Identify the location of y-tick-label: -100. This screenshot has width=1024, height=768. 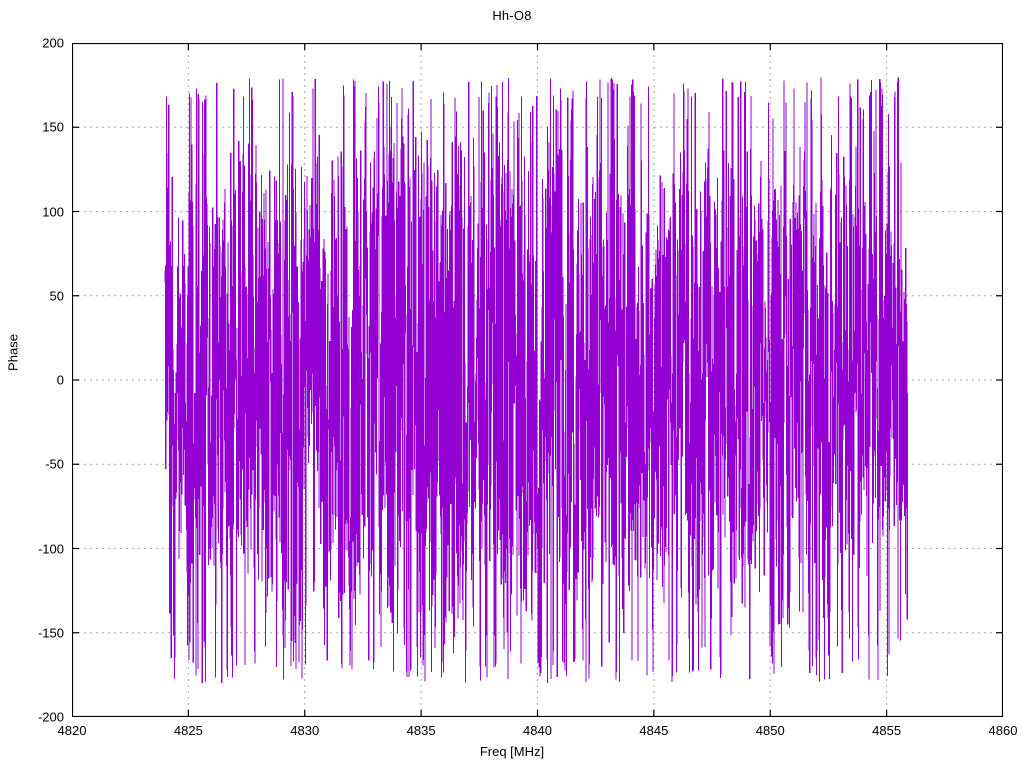
(50, 548).